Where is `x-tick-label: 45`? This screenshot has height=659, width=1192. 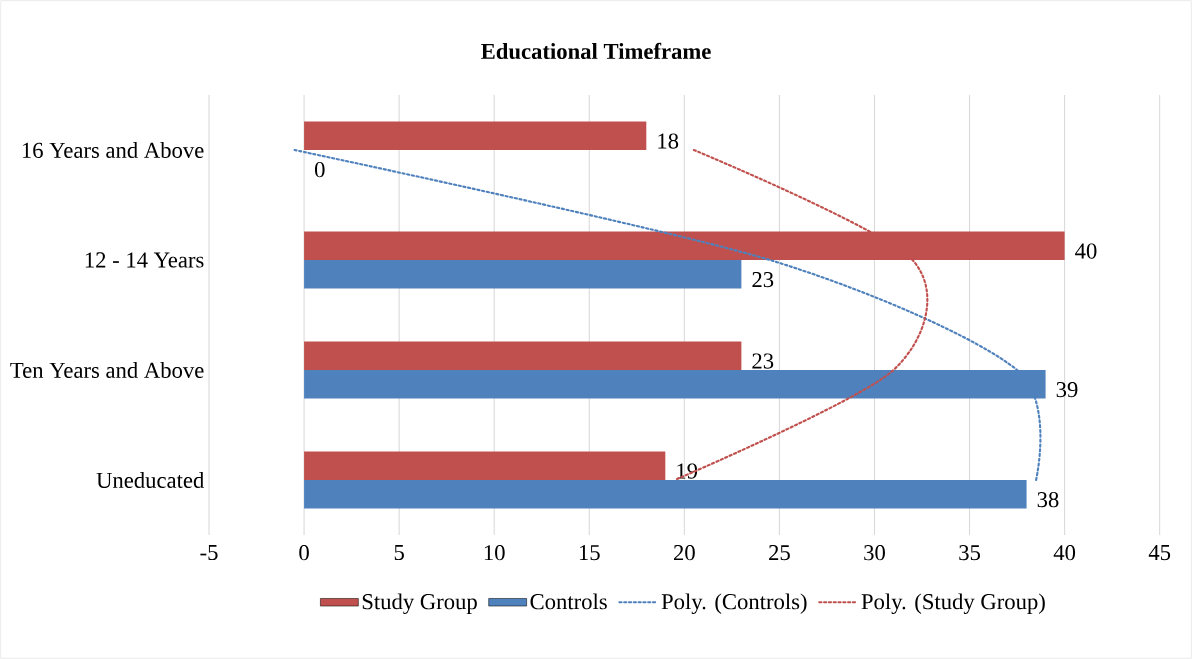
x-tick-label: 45 is located at coordinates (1159, 553).